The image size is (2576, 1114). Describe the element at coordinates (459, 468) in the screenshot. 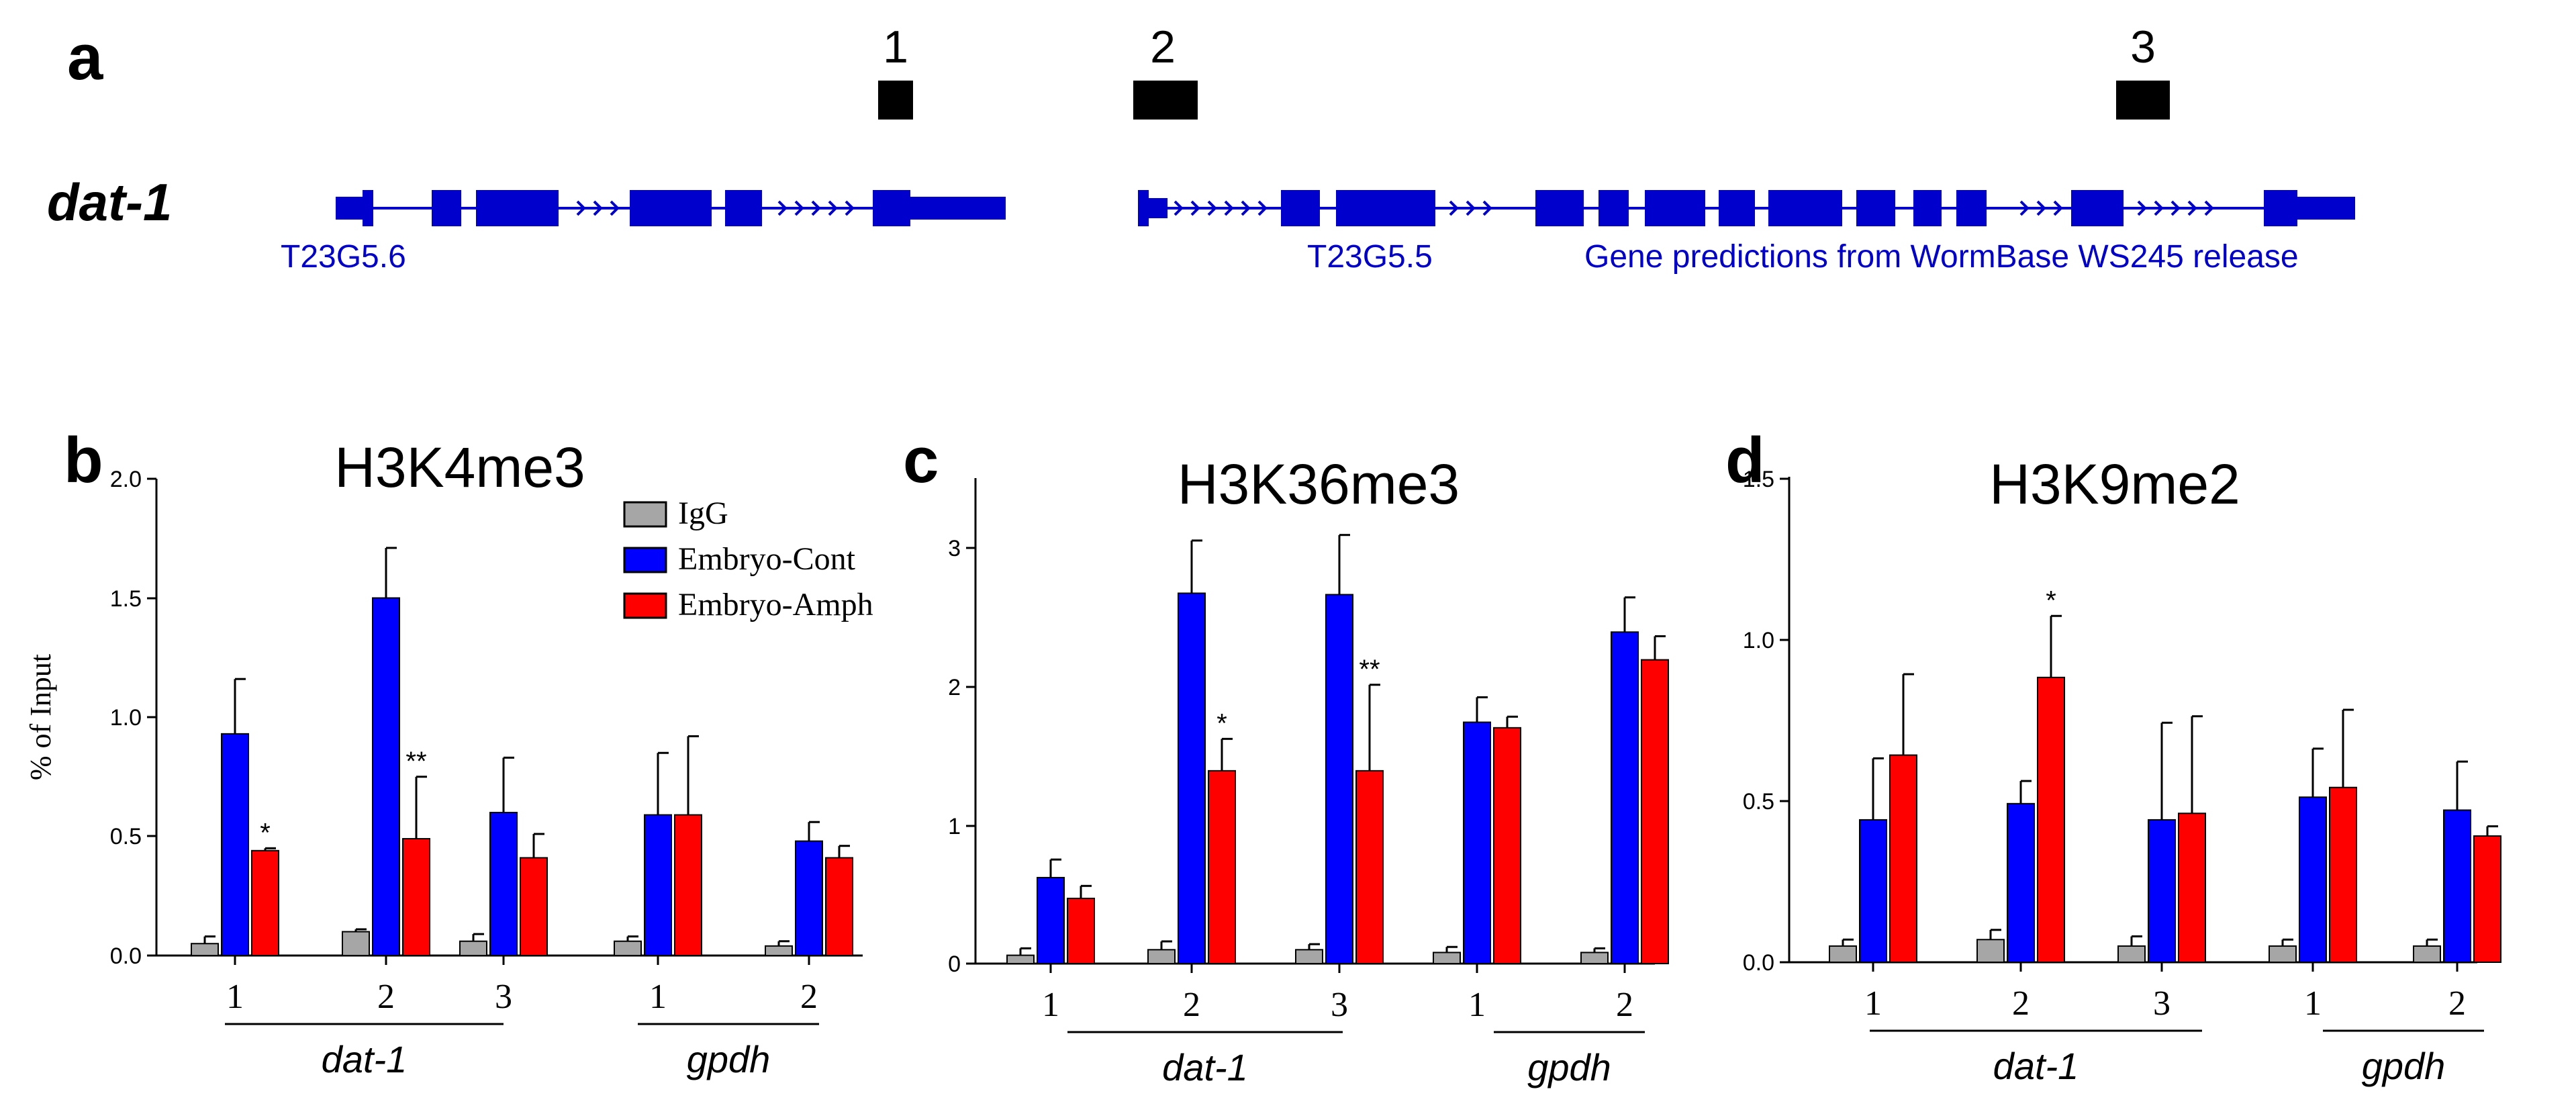

I see `chart-title: H3K4me3` at that location.